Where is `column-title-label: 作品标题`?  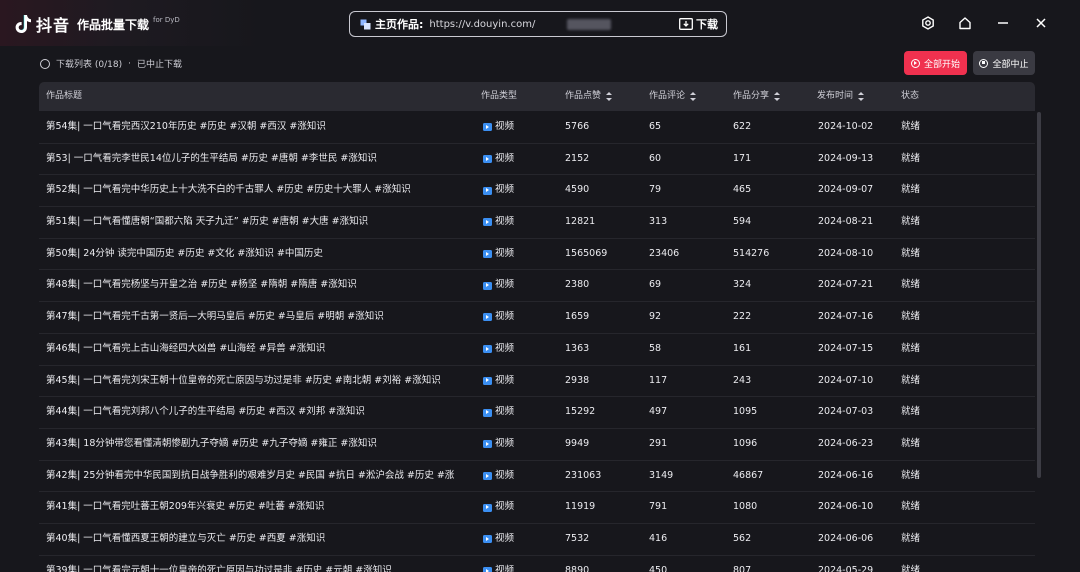 column-title-label: 作品标题 is located at coordinates (64, 96).